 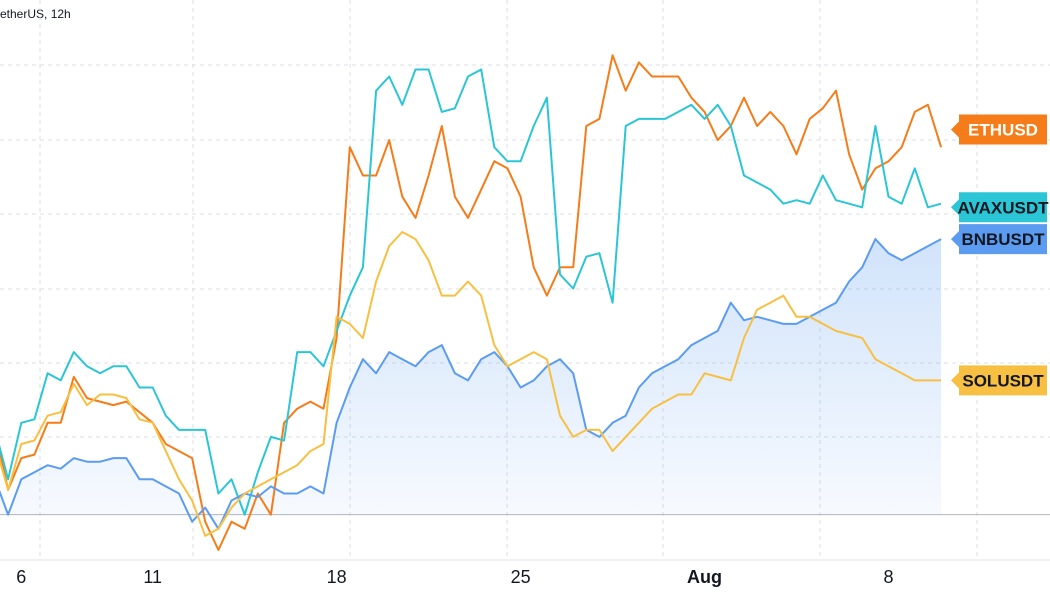 I want to click on avaxusdt-price-label: AVAXUSDT, so click(x=1000, y=207).